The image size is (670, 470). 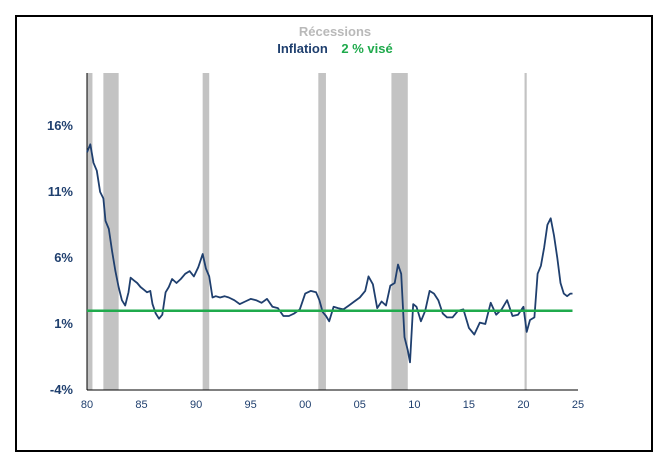 I want to click on x-tick-label: 15, so click(x=469, y=405).